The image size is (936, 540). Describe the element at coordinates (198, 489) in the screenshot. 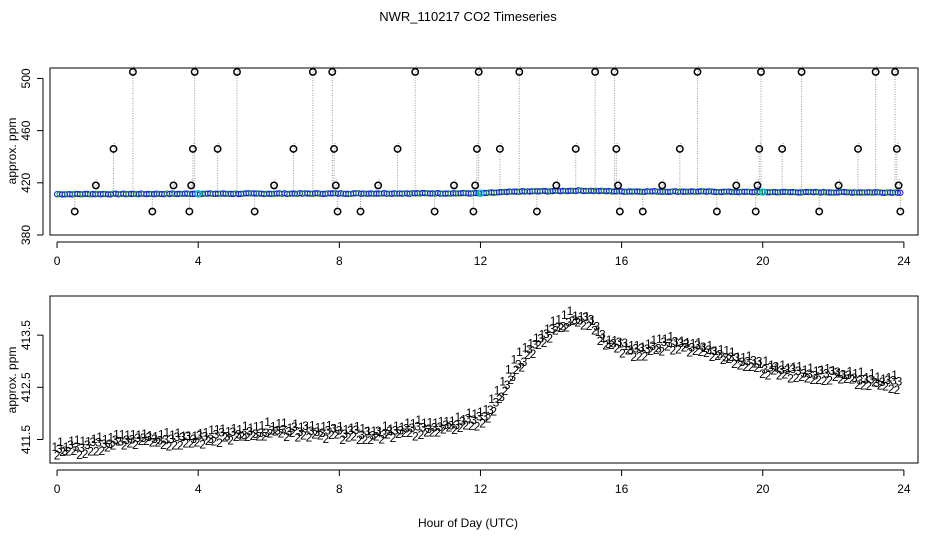

I see `x-tick-label: 4` at that location.